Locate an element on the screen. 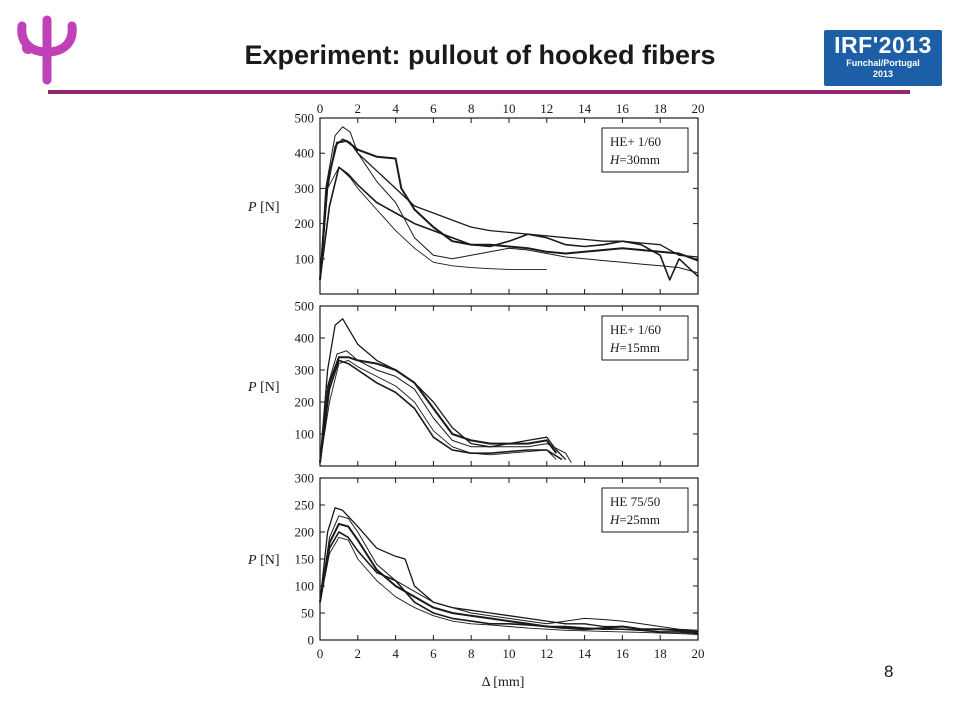 The height and width of the screenshot is (720, 960). conference-year: 2013 is located at coordinates (883, 74).